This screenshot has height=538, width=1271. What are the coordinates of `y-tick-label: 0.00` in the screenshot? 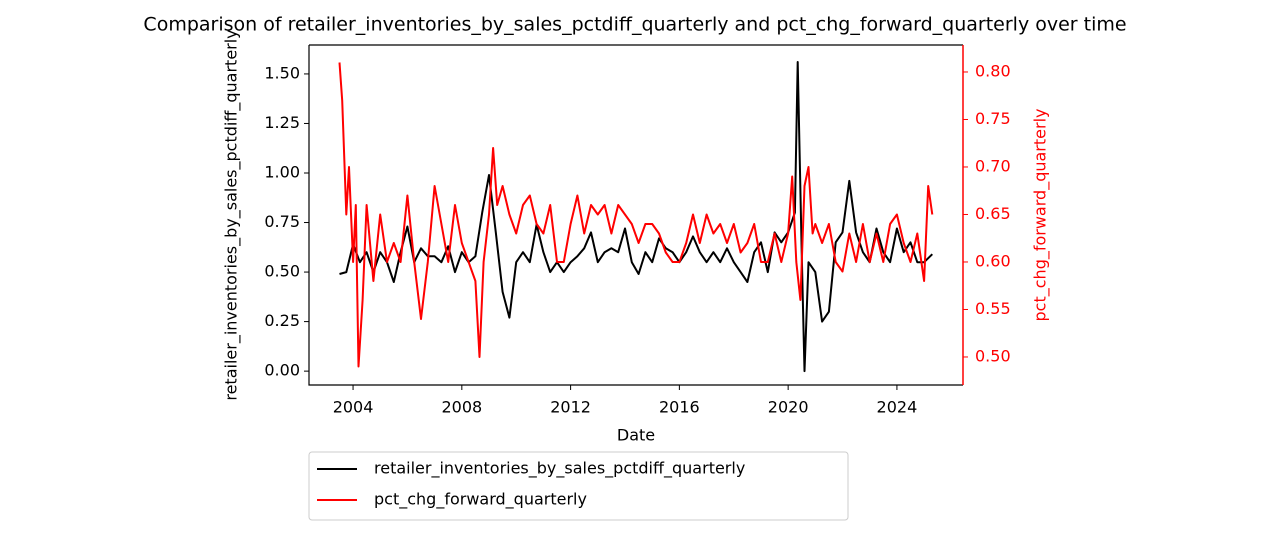 It's located at (282, 370).